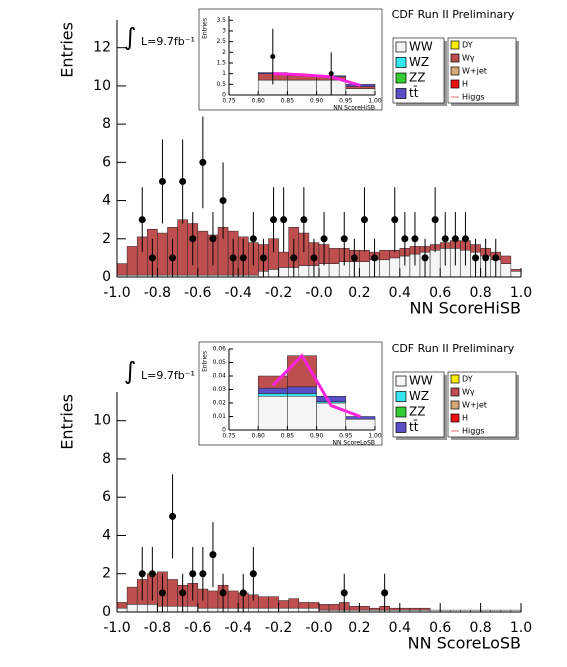  I want to click on y-tick-label: 1.5, so click(221, 62).